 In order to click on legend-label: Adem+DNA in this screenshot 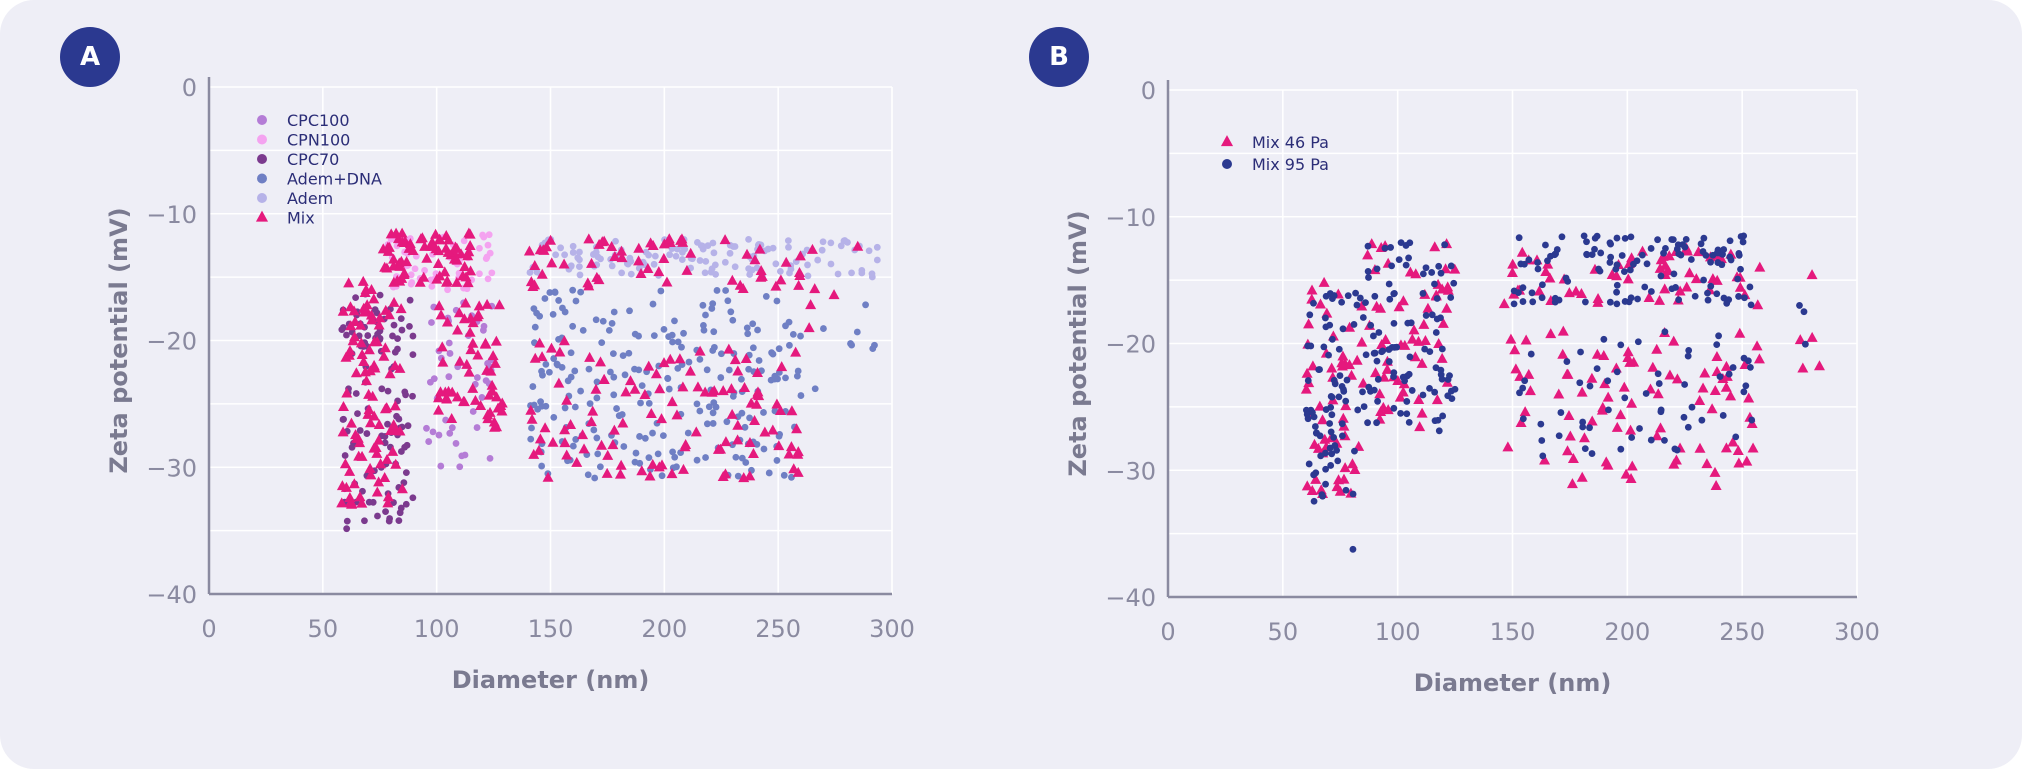, I will do `click(334, 179)`.